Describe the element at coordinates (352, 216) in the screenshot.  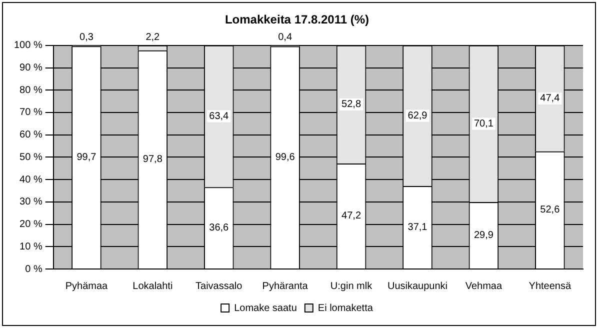
I see `data-label: 47,2` at that location.